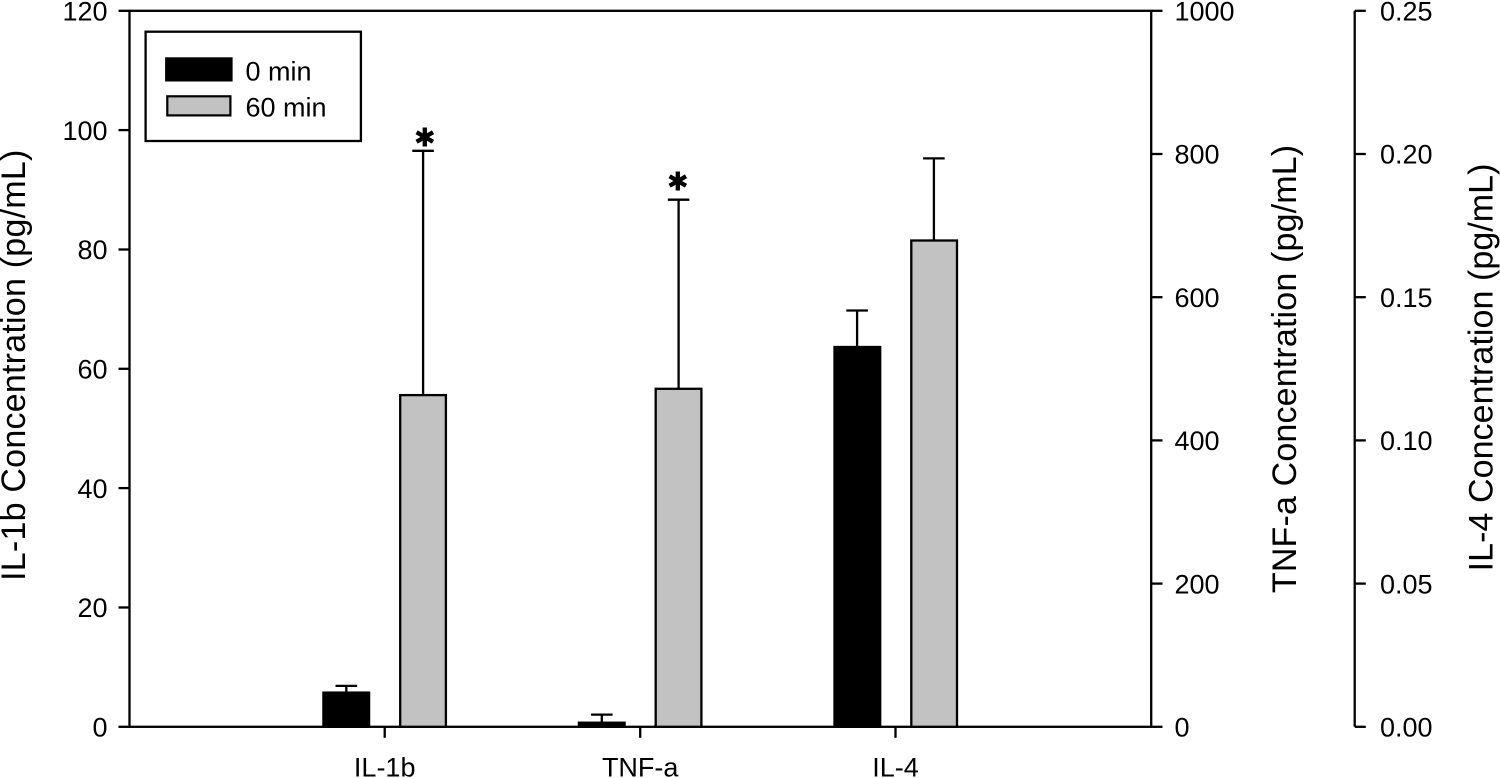 Image resolution: width=1500 pixels, height=778 pixels. What do you see at coordinates (92, 250) in the screenshot?
I see `svg-text: 80` at bounding box center [92, 250].